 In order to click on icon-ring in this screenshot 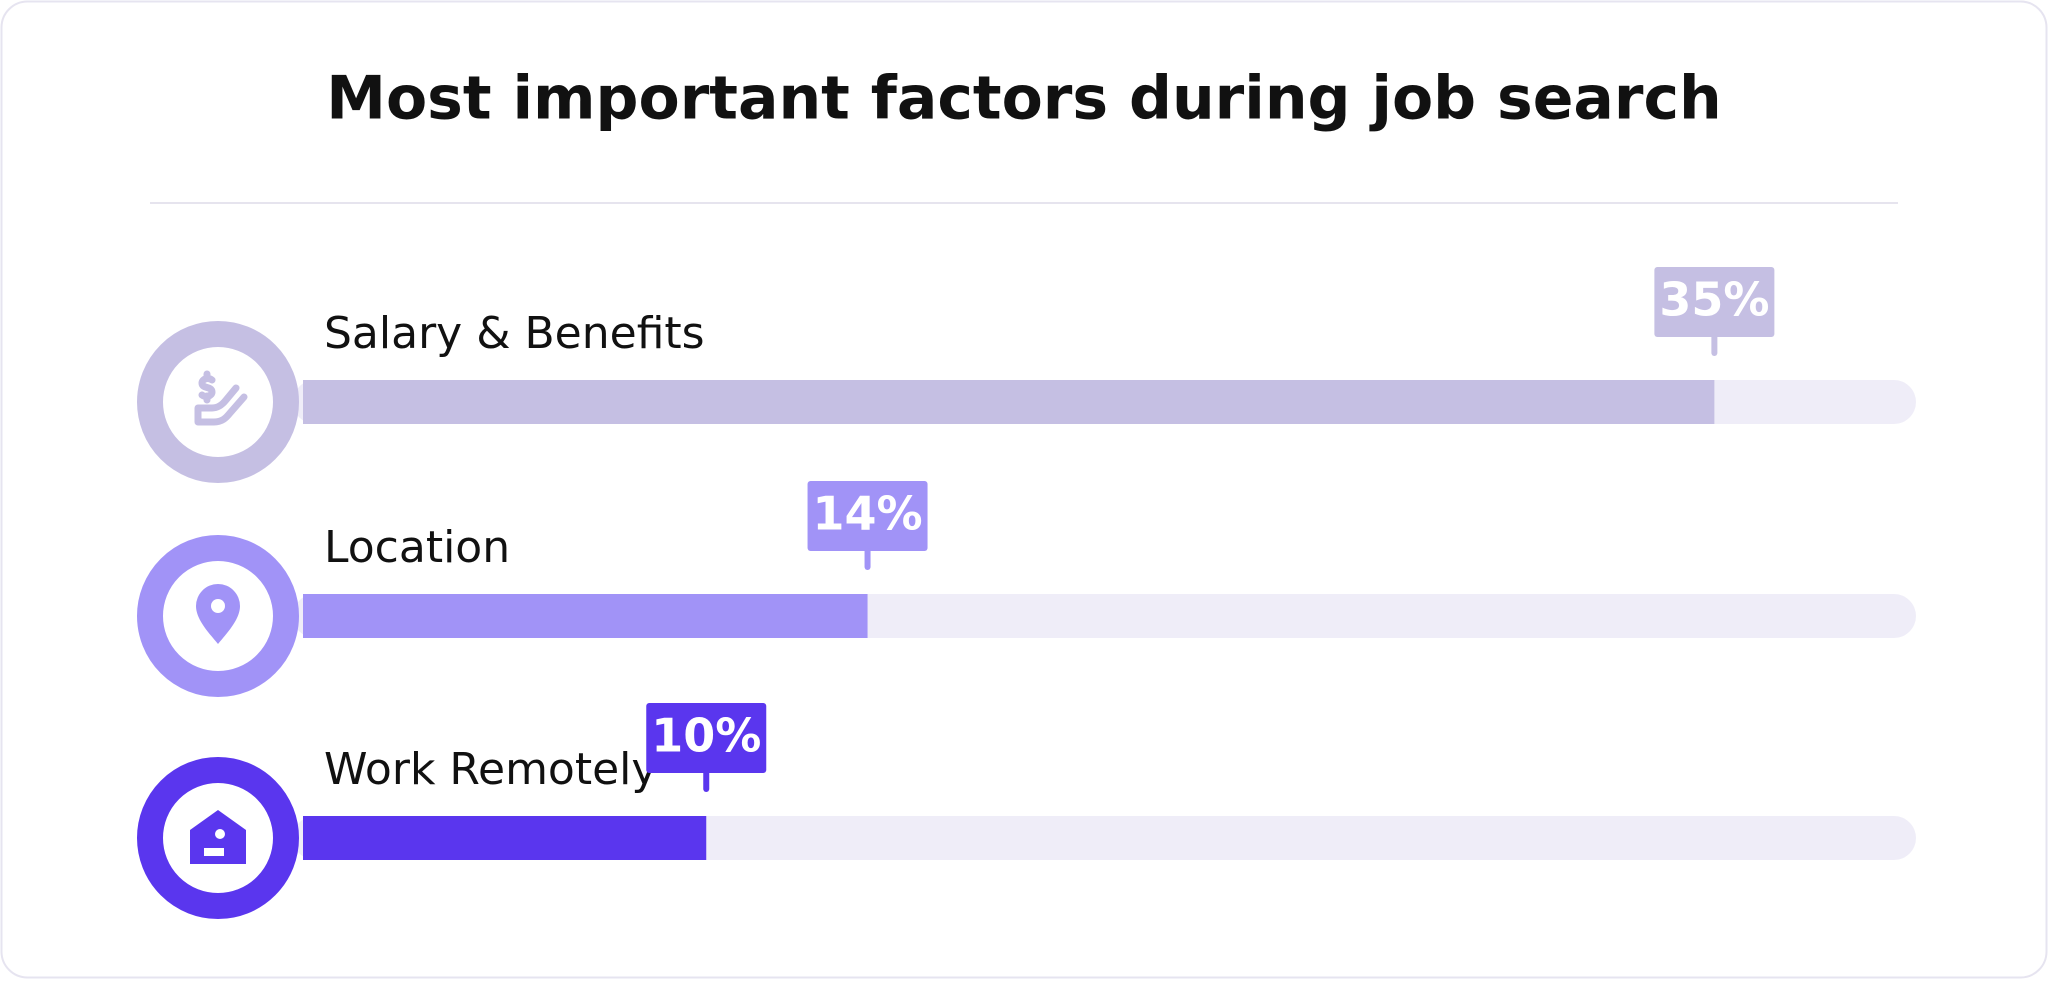, I will do `click(218, 402)`.